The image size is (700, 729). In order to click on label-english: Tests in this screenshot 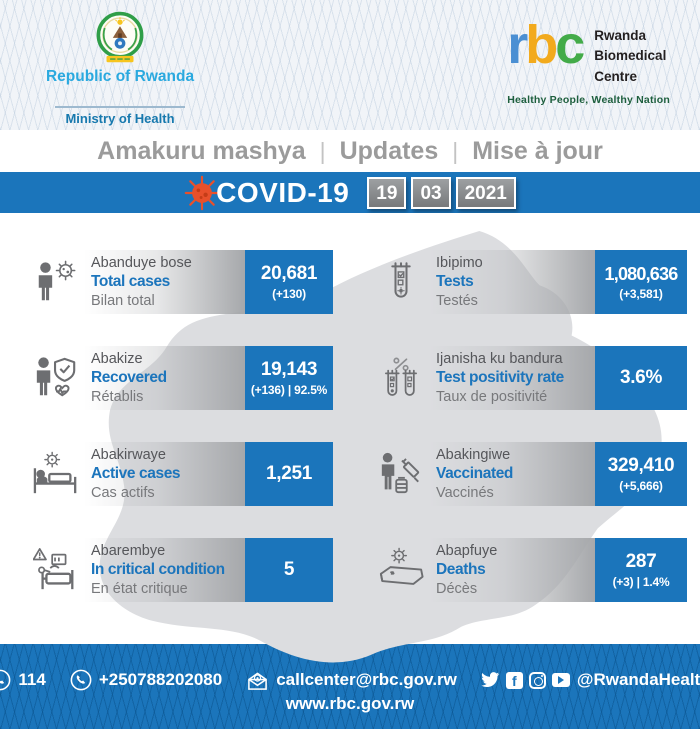, I will do `click(455, 281)`.